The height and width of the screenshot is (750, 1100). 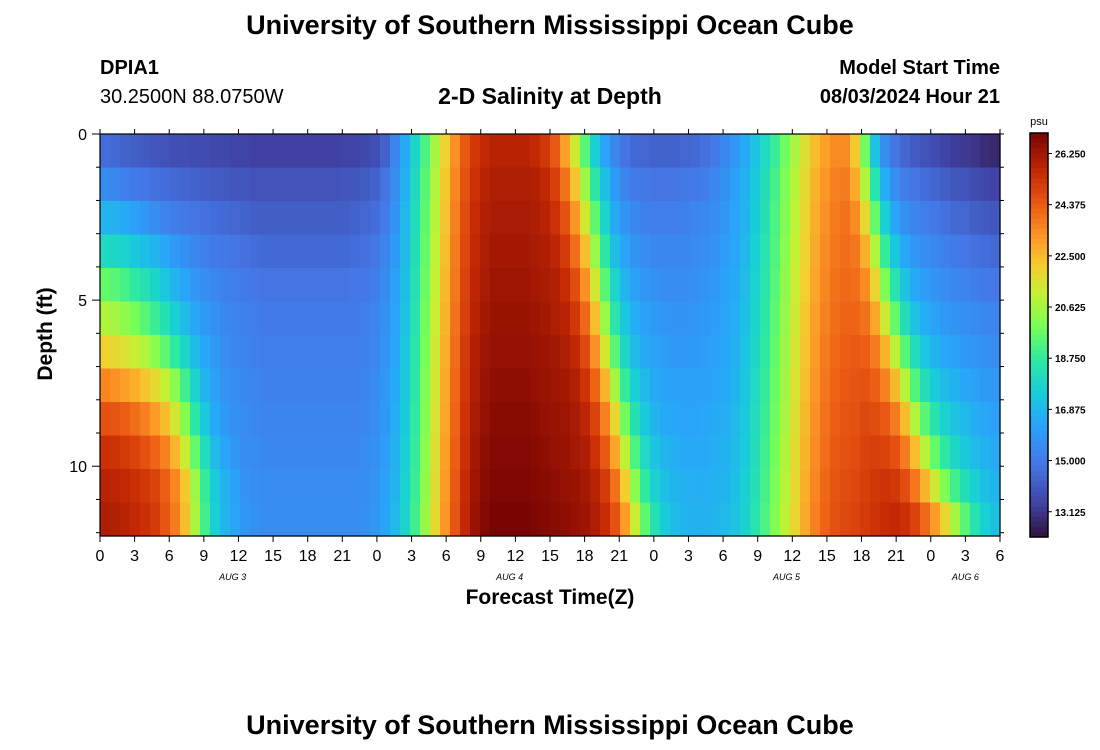 What do you see at coordinates (82, 135) in the screenshot?
I see `y-tick-label: 0` at bounding box center [82, 135].